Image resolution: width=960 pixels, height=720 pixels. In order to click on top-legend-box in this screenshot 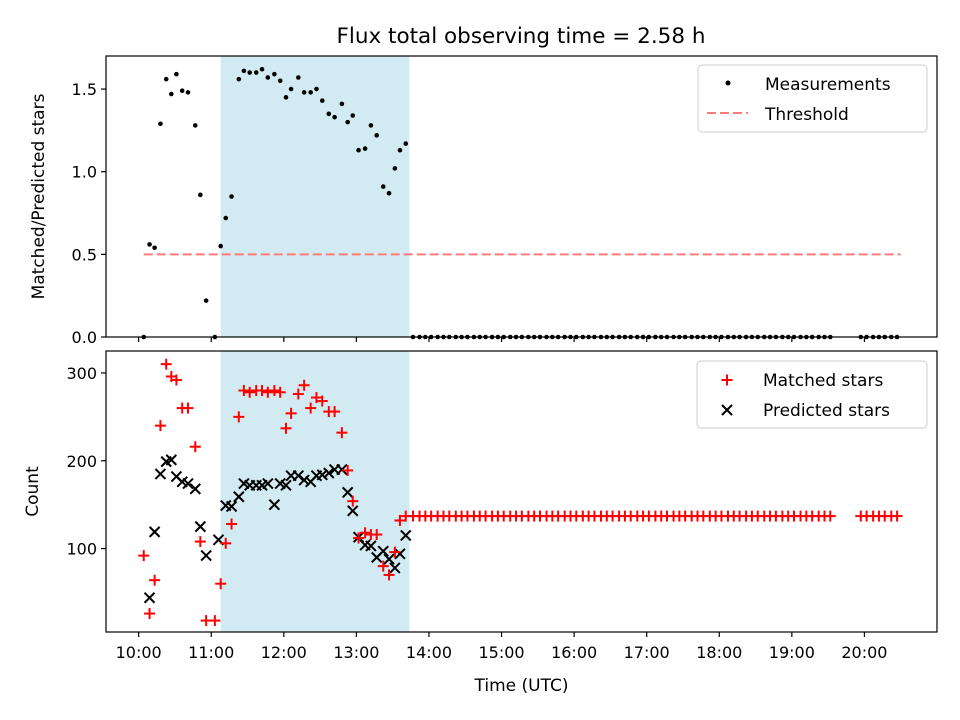, I will do `click(812, 98)`.